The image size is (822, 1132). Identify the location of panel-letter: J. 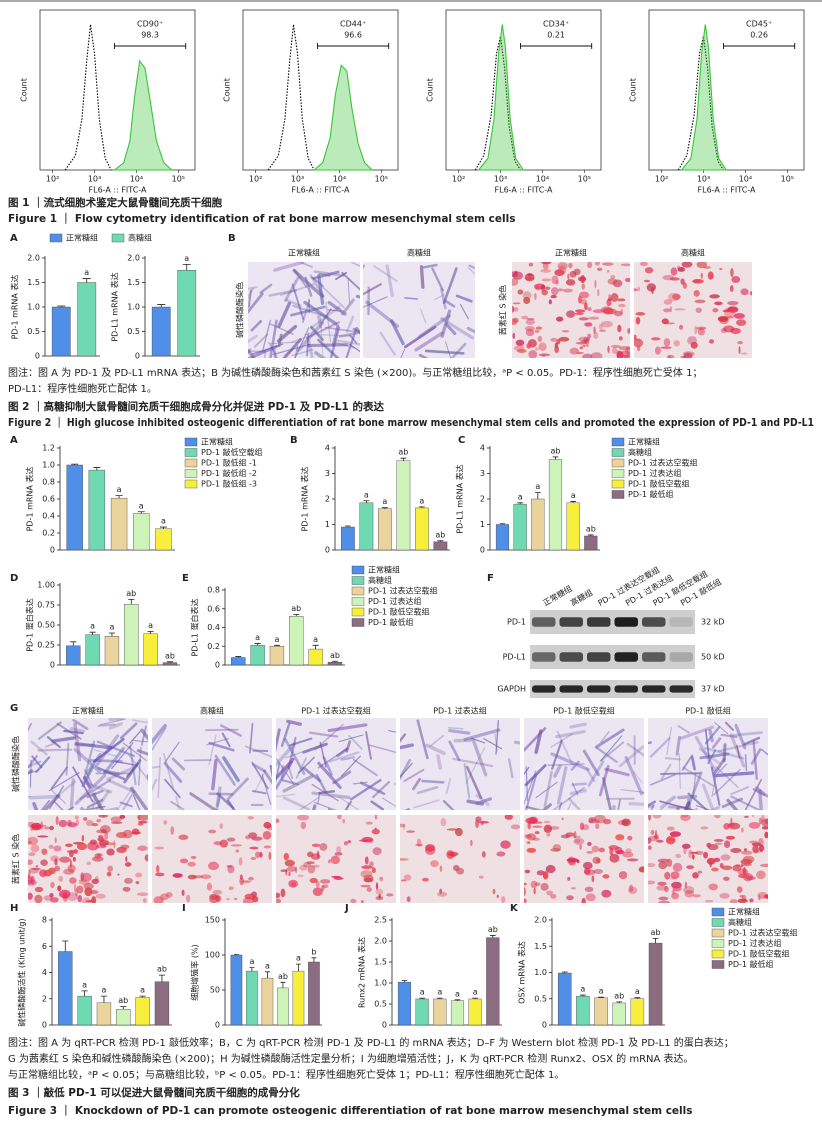
(346, 908).